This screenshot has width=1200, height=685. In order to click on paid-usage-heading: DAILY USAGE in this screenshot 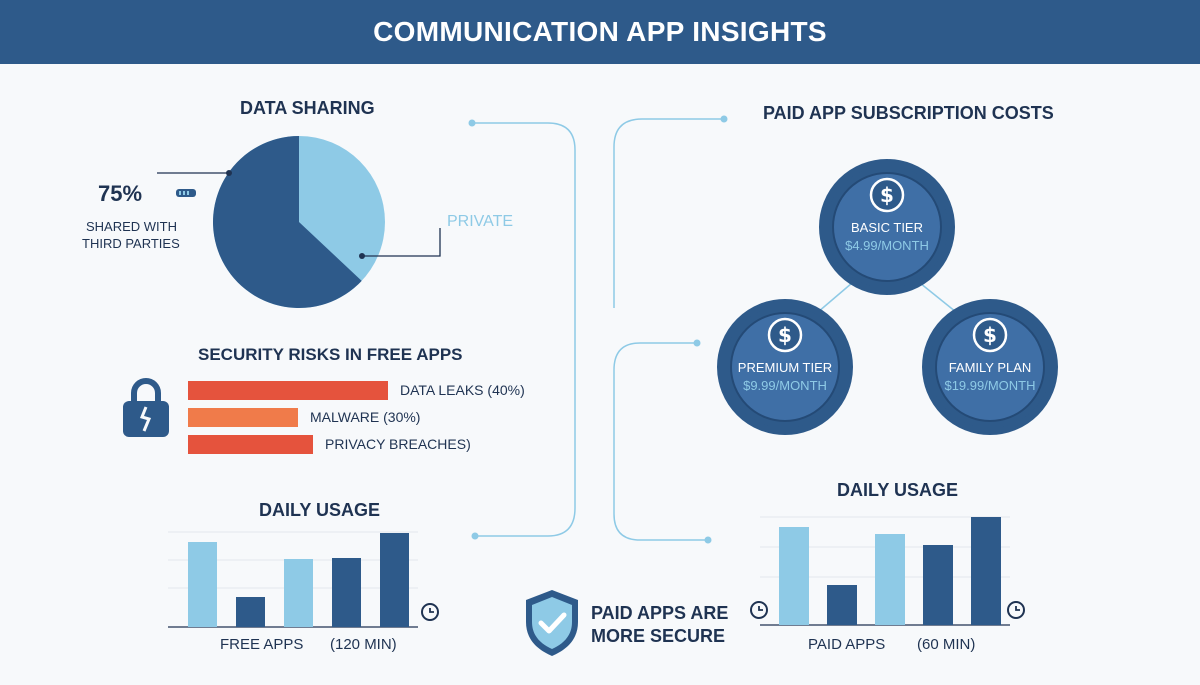, I will do `click(898, 490)`.